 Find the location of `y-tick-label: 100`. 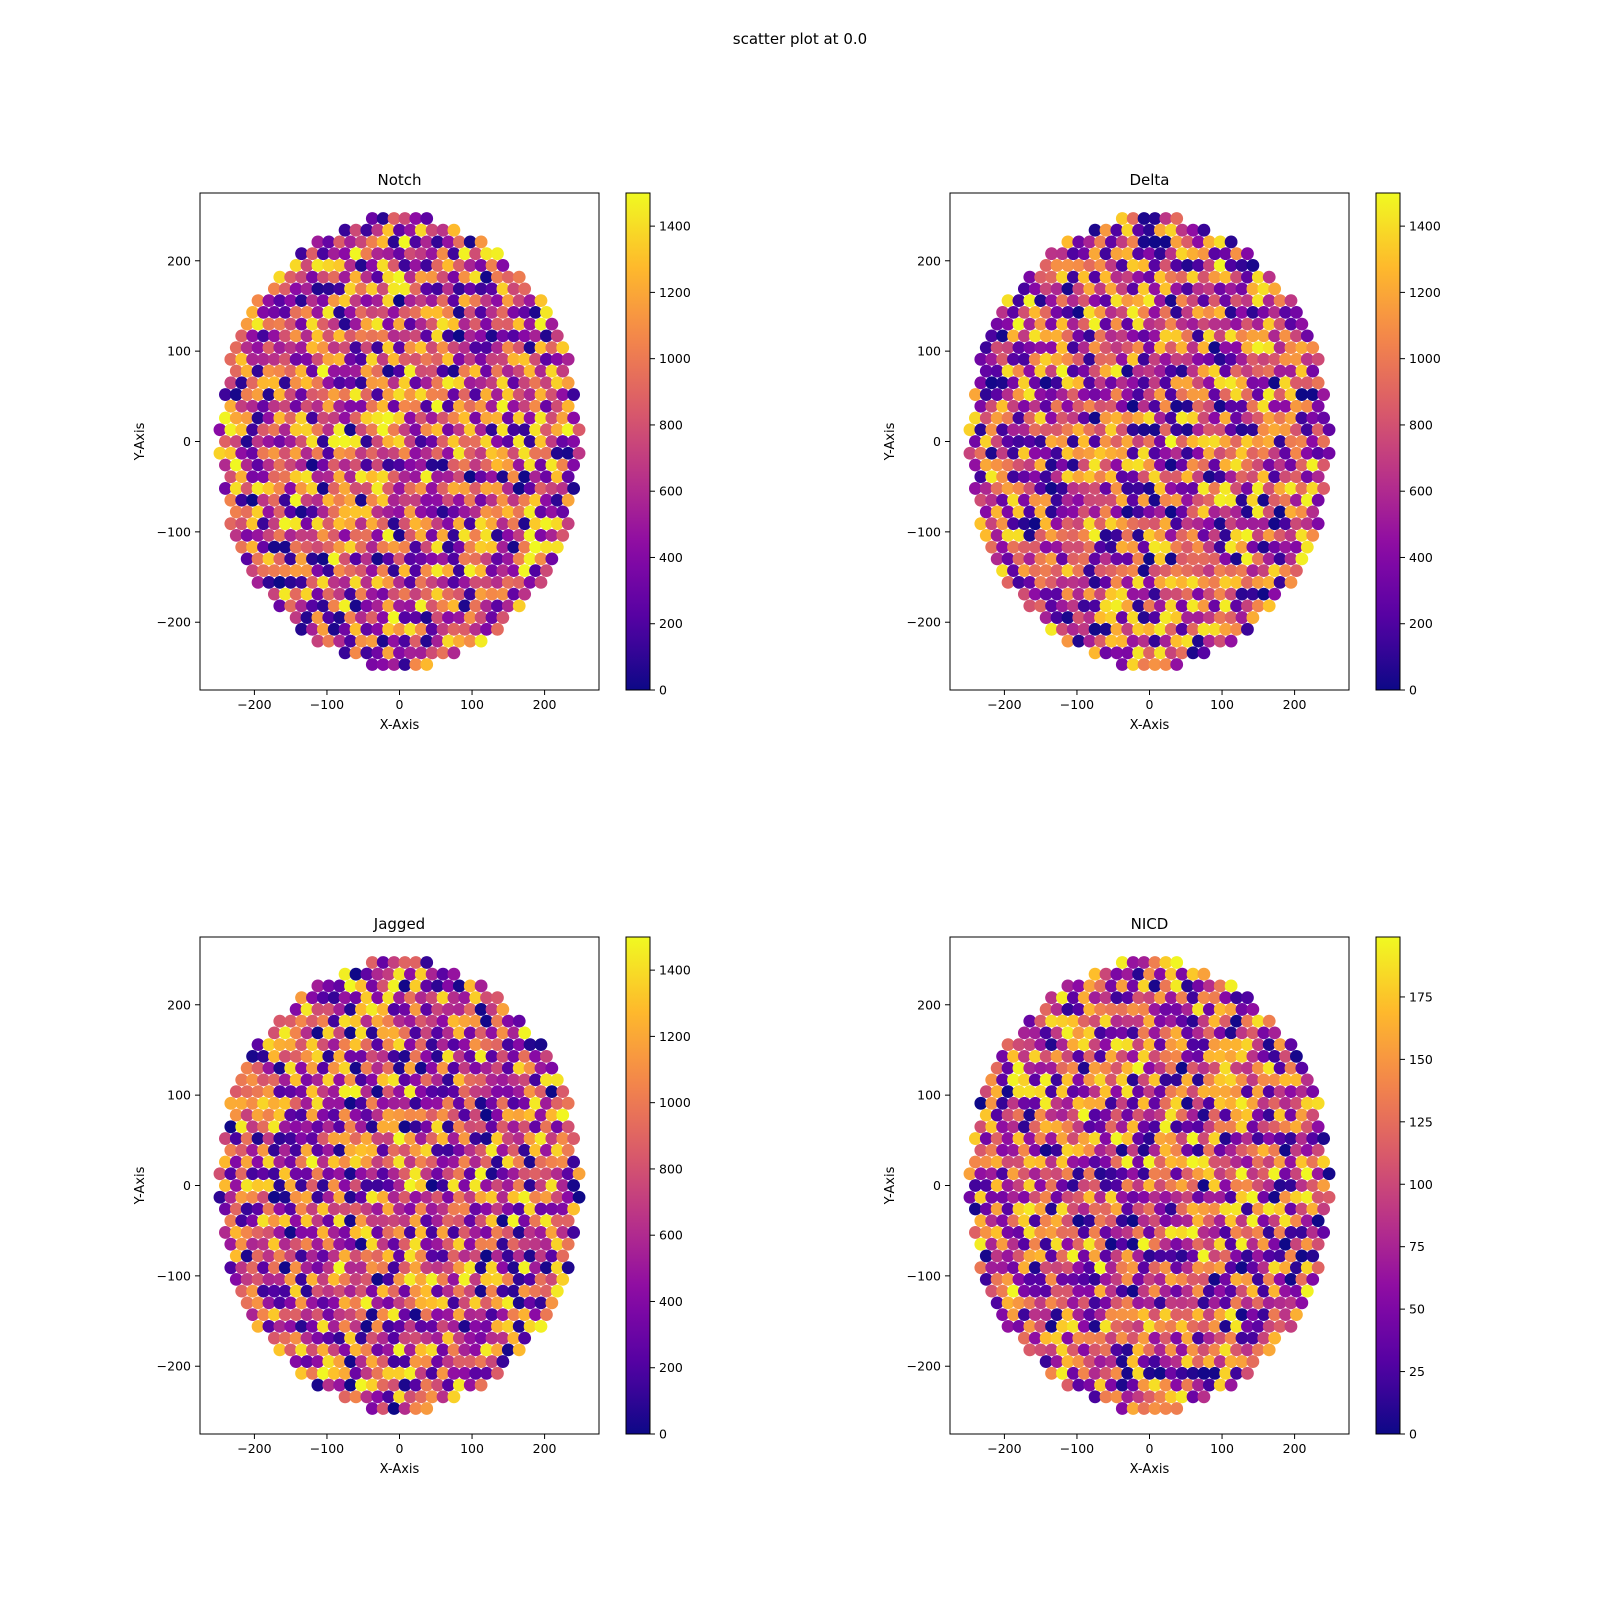

y-tick-label: 100 is located at coordinates (929, 351).